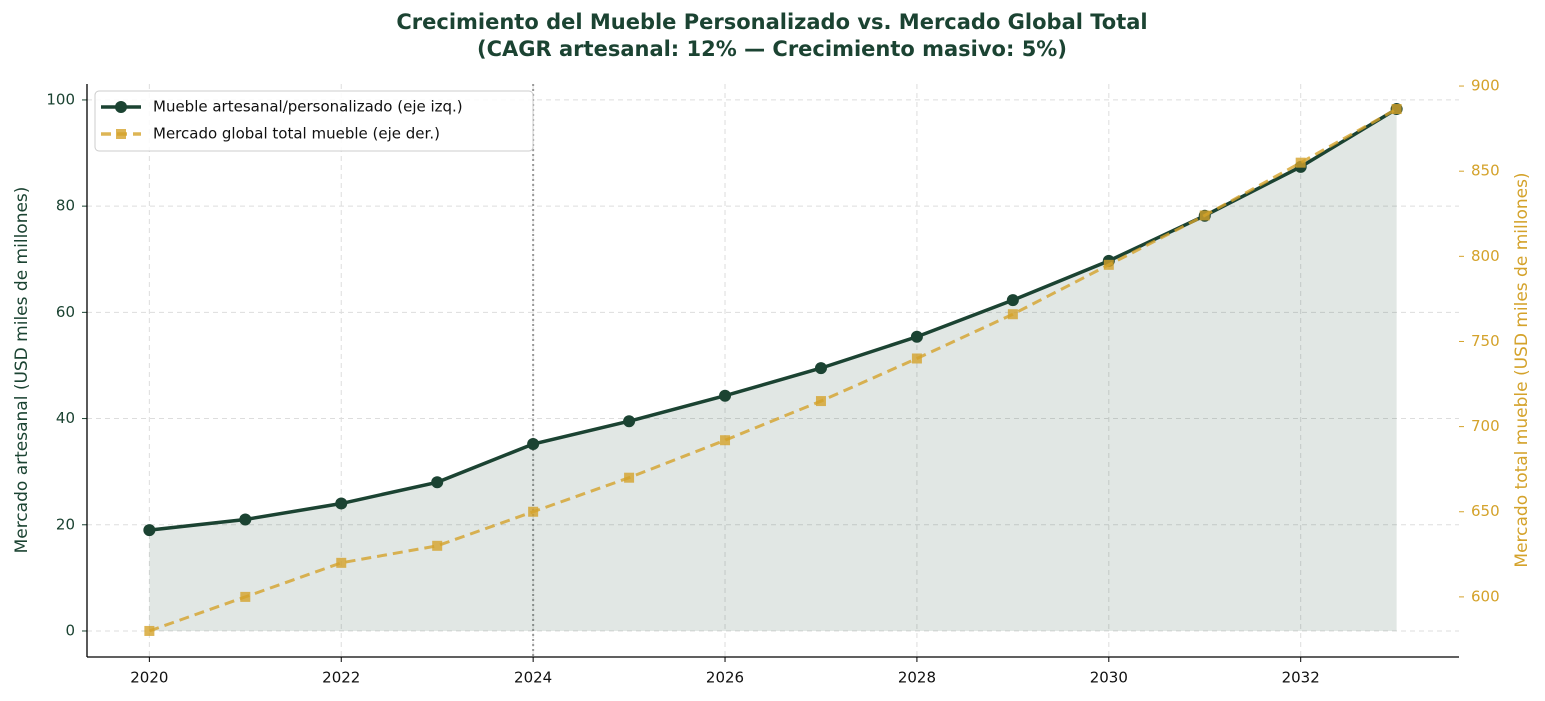  Describe the element at coordinates (1485, 171) in the screenshot. I see `y2-tick-label: 850` at that location.